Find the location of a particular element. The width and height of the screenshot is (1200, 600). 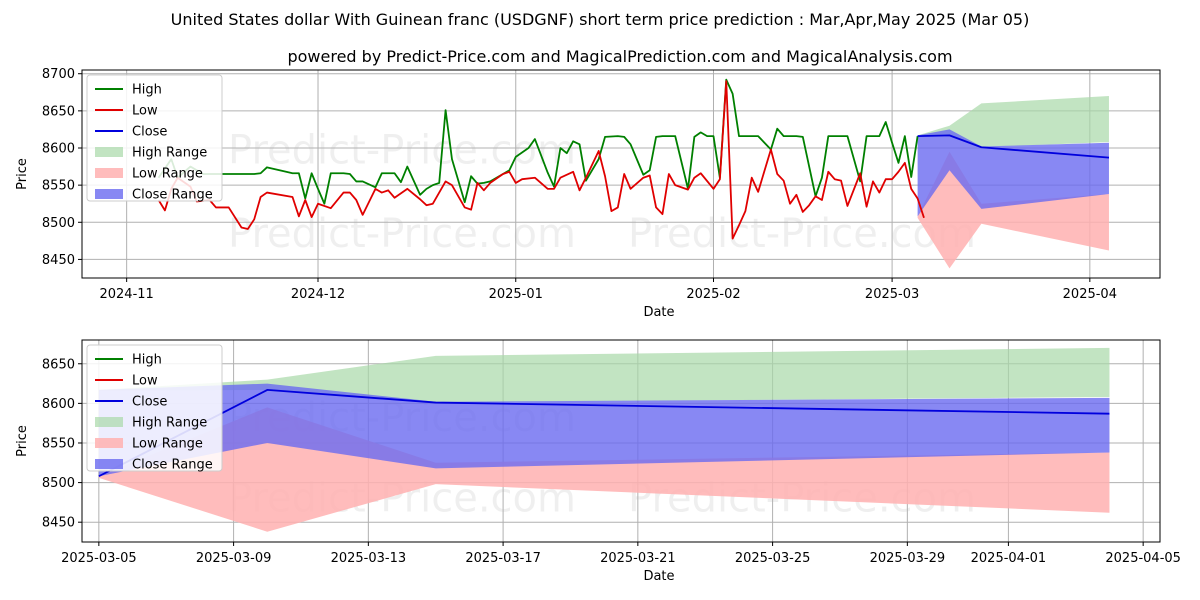

x-tick-label: 2024-12 is located at coordinates (318, 294).